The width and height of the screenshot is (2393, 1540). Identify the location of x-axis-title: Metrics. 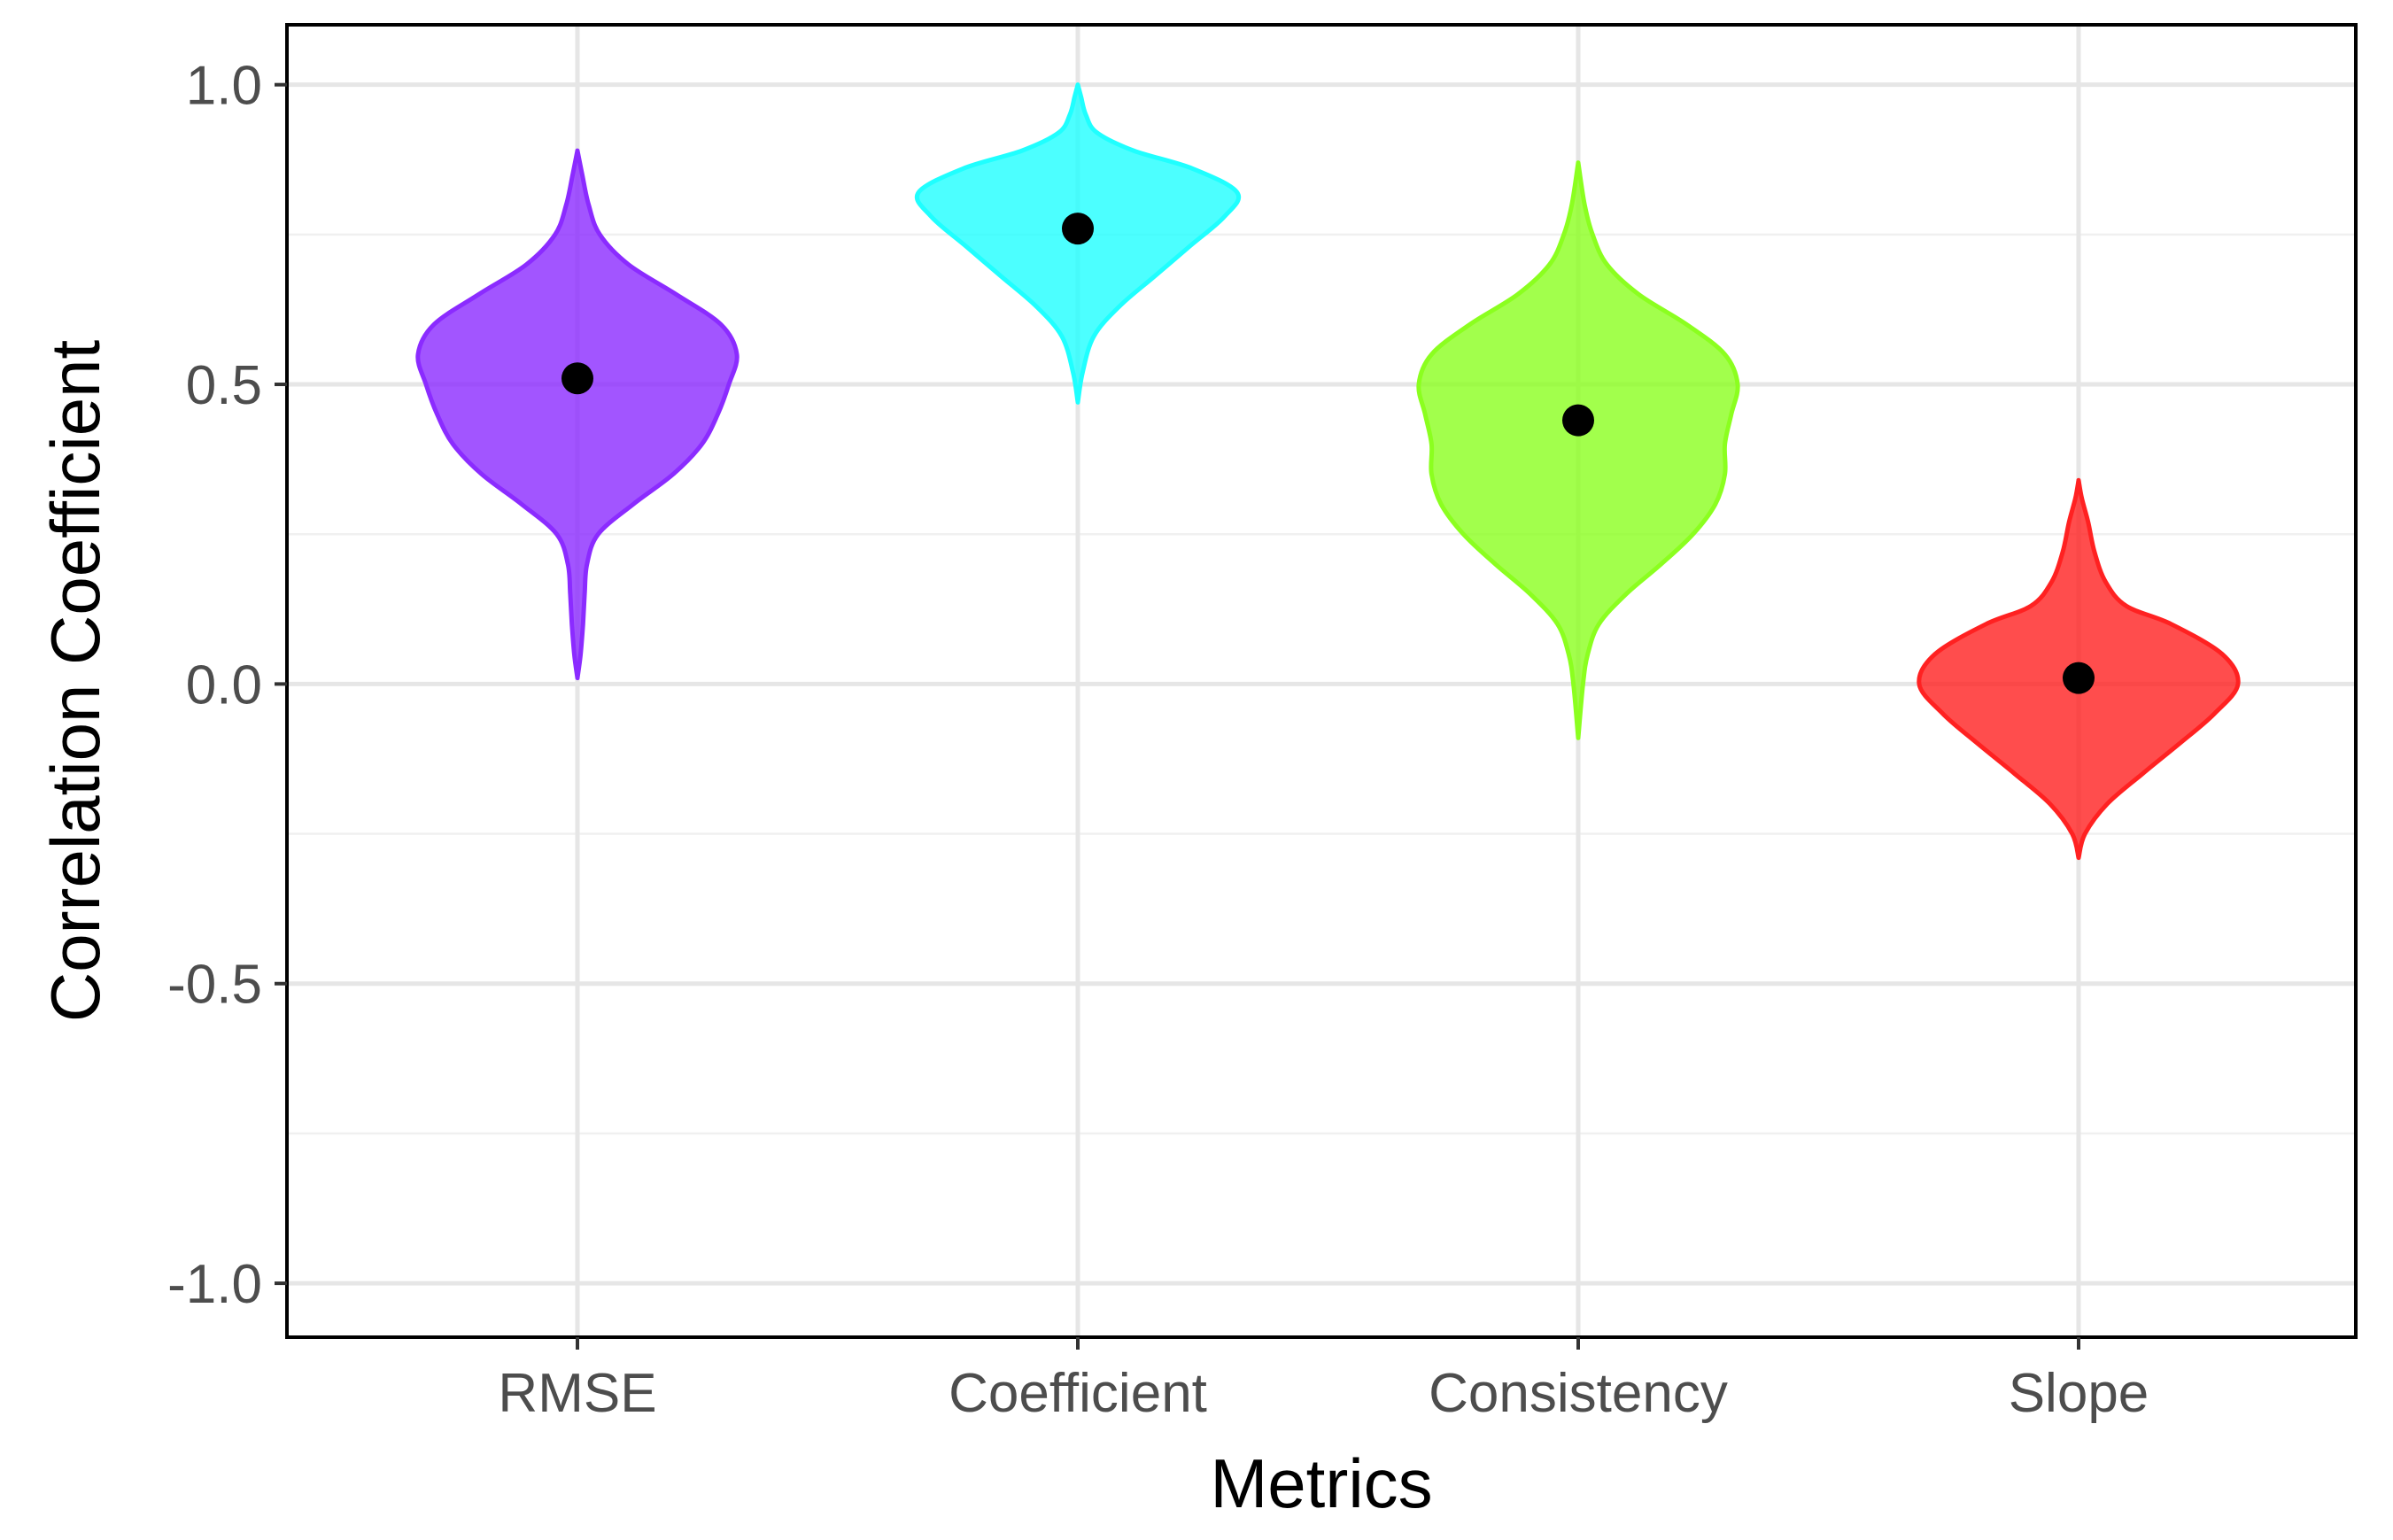
(1321, 1483).